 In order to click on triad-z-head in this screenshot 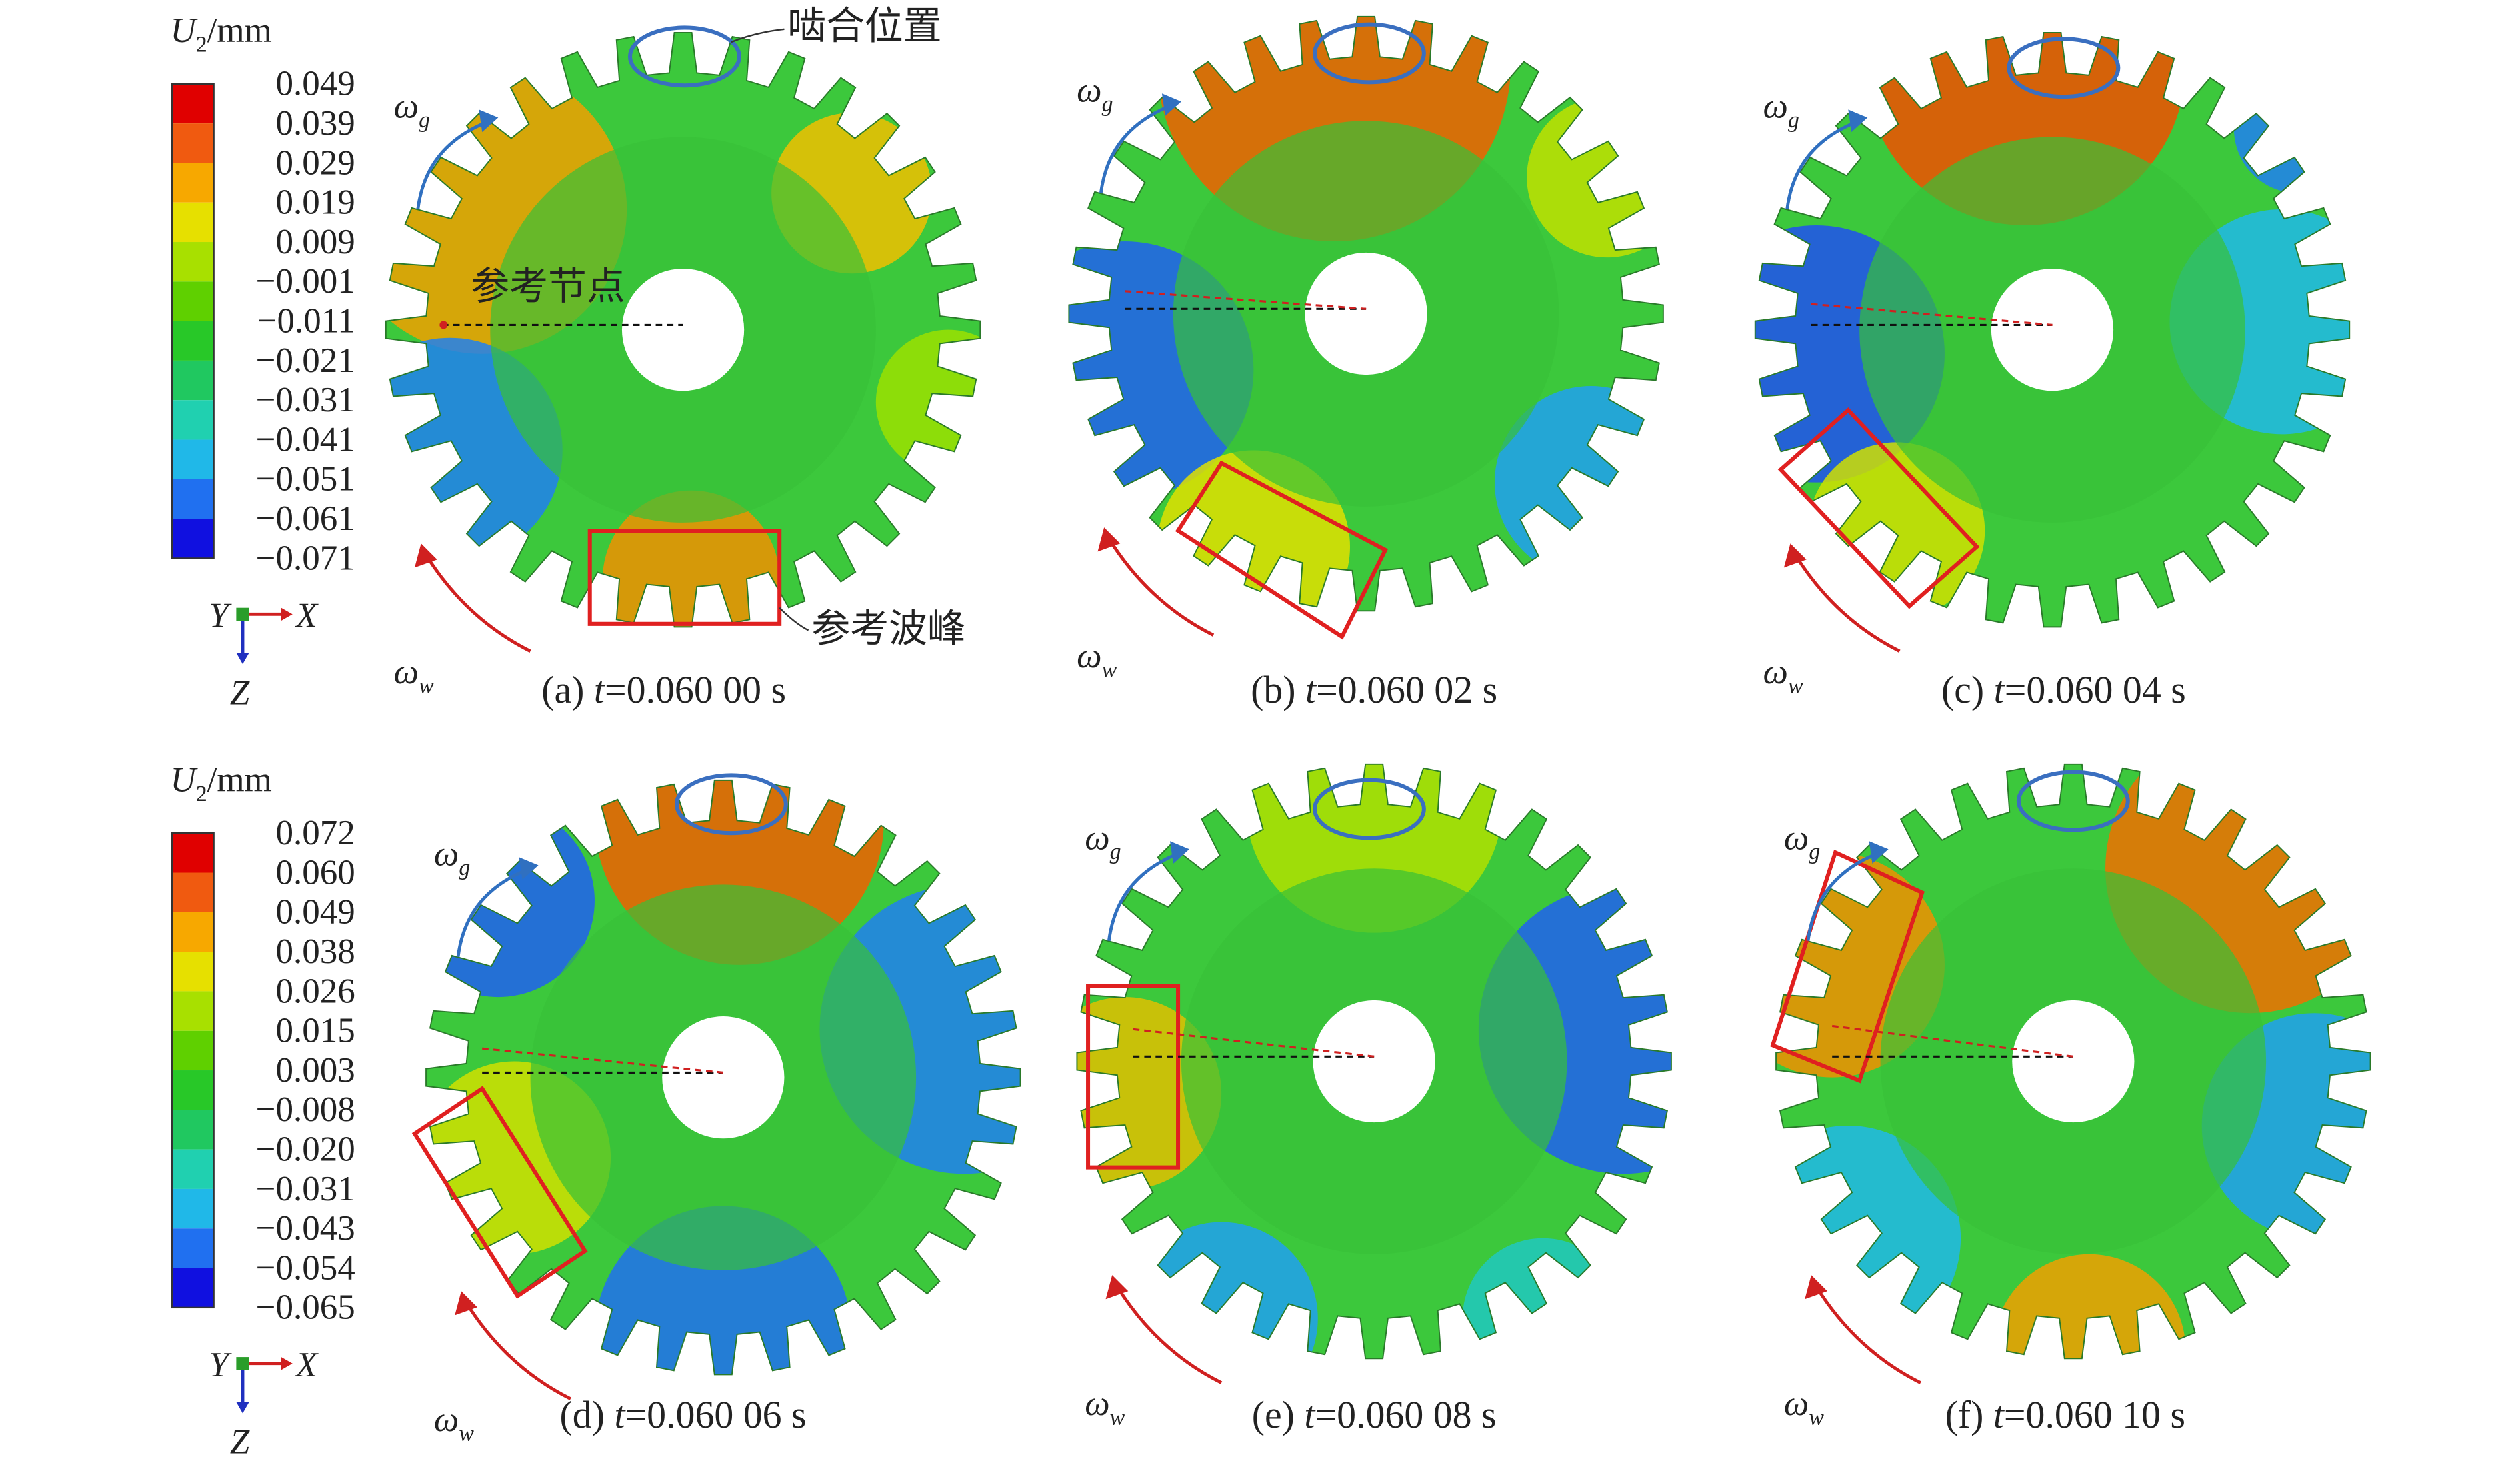, I will do `click(242, 1408)`.